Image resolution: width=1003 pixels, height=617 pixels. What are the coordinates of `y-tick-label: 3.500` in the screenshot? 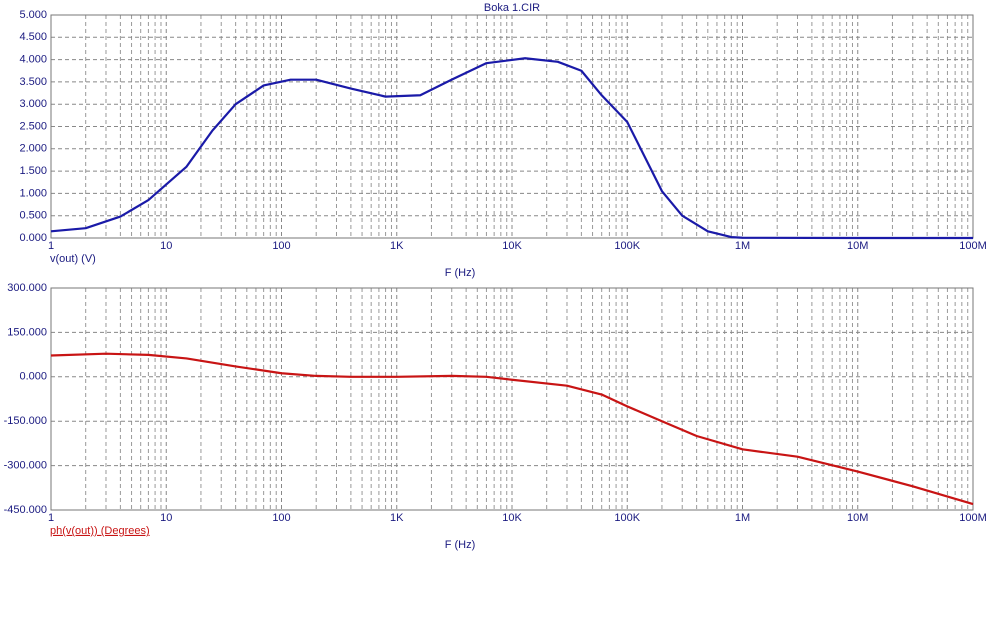 It's located at (33, 82).